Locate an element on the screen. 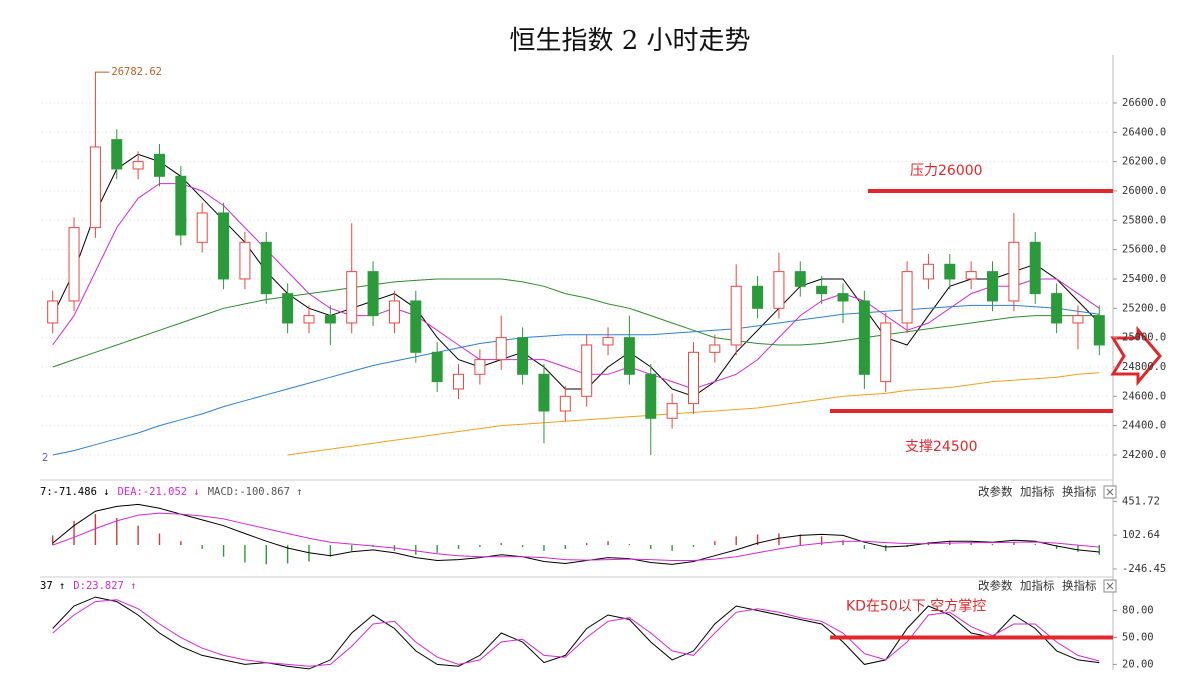  y-tick-label: 26200.0 is located at coordinates (1144, 162).